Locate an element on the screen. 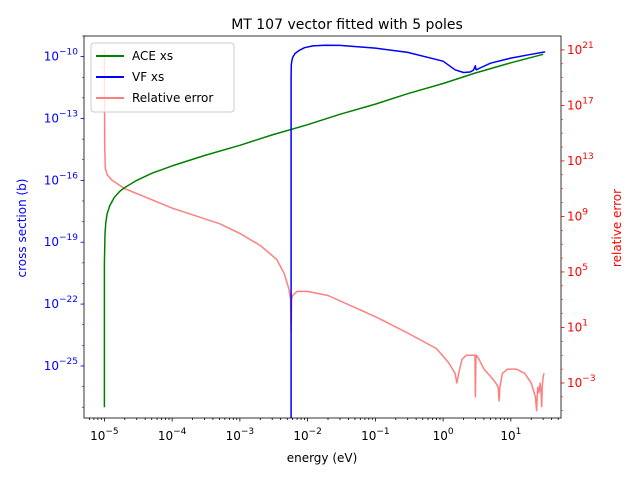 This screenshot has height=480, width=640. legend: ACE xs VF xs Relative error is located at coordinates (162, 77).